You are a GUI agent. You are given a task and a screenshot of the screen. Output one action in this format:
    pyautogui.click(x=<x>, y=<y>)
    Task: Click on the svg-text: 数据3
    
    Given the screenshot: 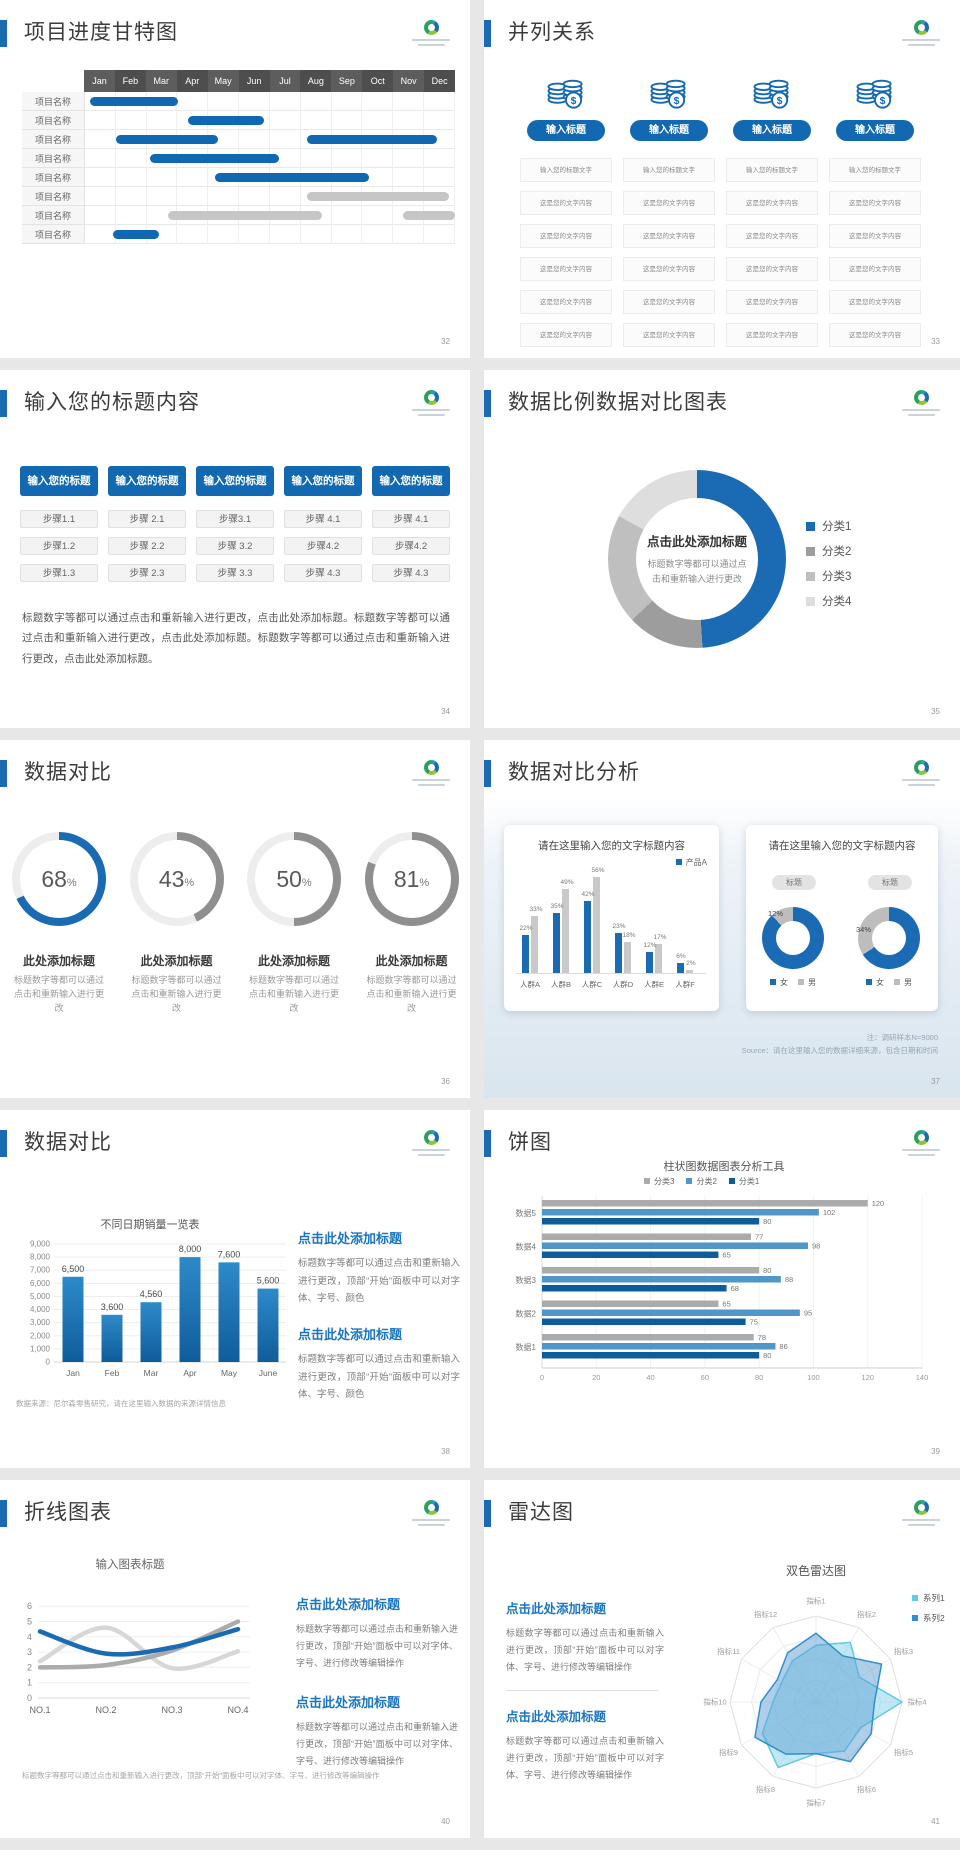 What is the action you would take?
    pyautogui.click(x=526, y=1280)
    